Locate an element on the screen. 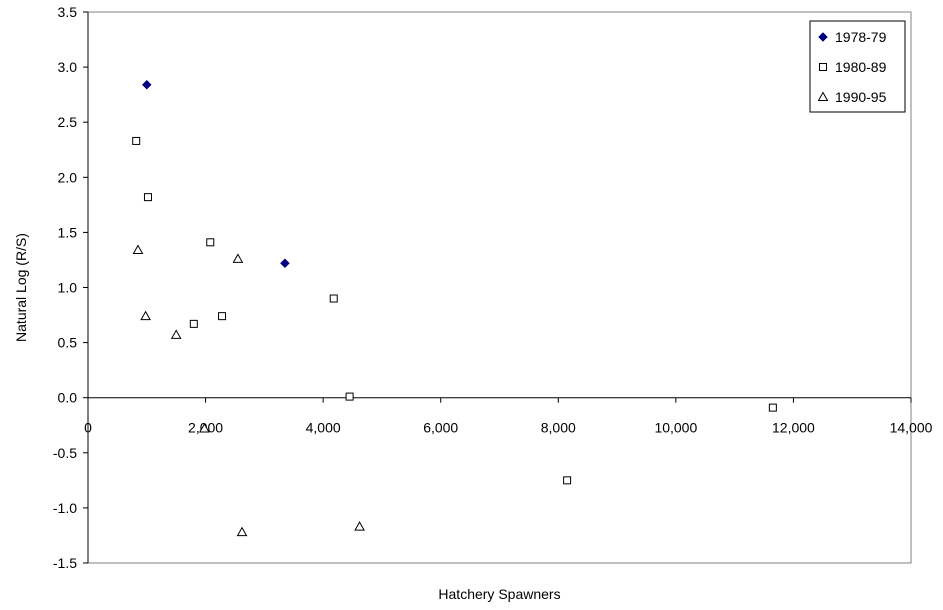  y-tick-label: 3.5 is located at coordinates (68, 12).